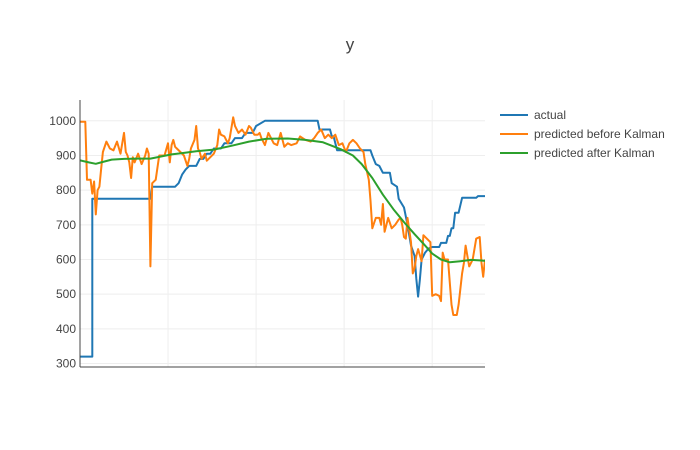 Image resolution: width=700 pixels, height=450 pixels. I want to click on y-tick-label: 1000, so click(62, 121).